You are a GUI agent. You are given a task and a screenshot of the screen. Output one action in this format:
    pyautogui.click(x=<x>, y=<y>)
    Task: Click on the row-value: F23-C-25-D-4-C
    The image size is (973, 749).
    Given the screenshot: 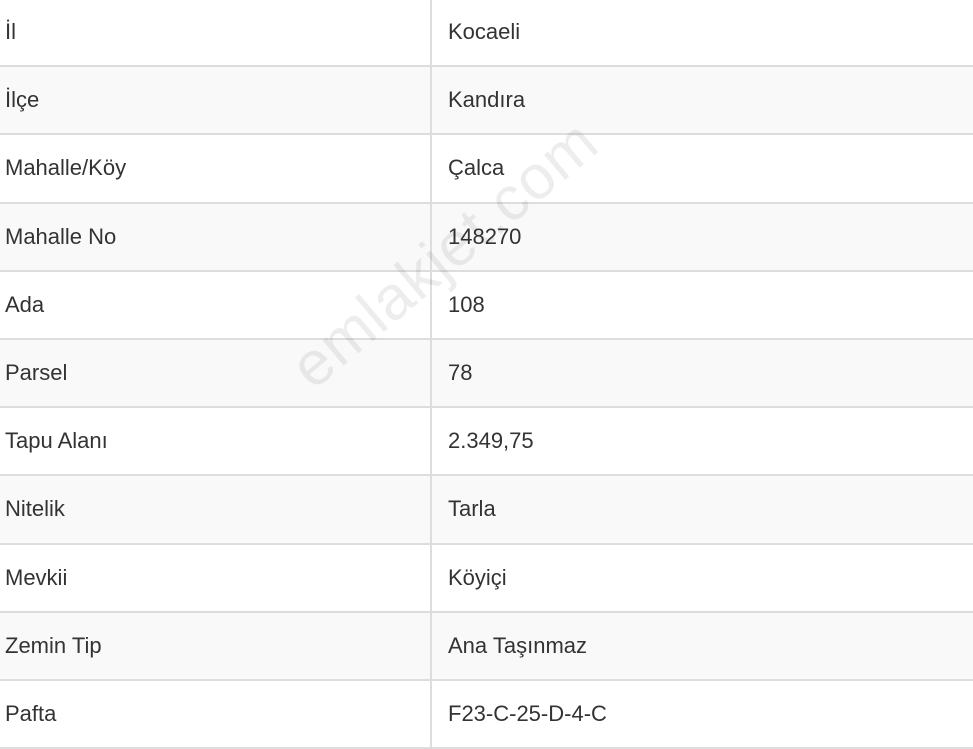 What is the action you would take?
    pyautogui.click(x=702, y=714)
    